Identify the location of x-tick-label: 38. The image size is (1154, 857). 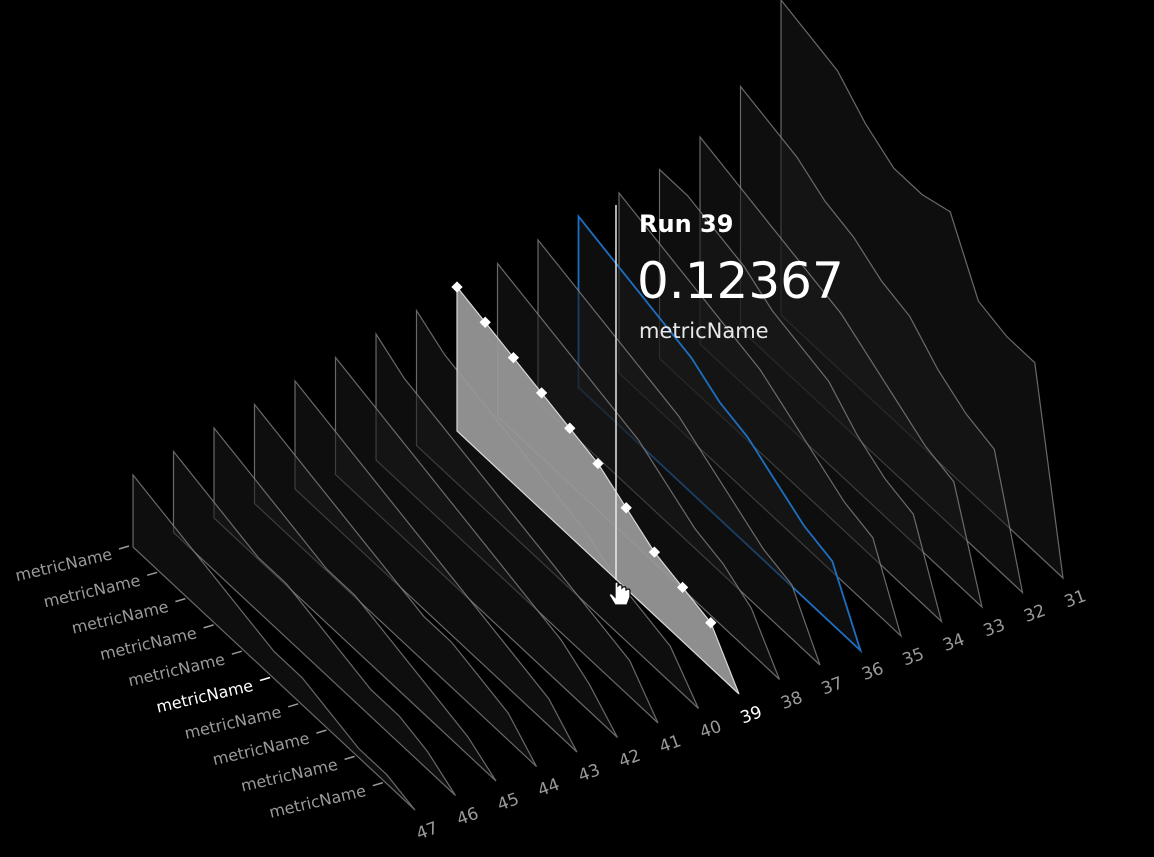
(791, 701).